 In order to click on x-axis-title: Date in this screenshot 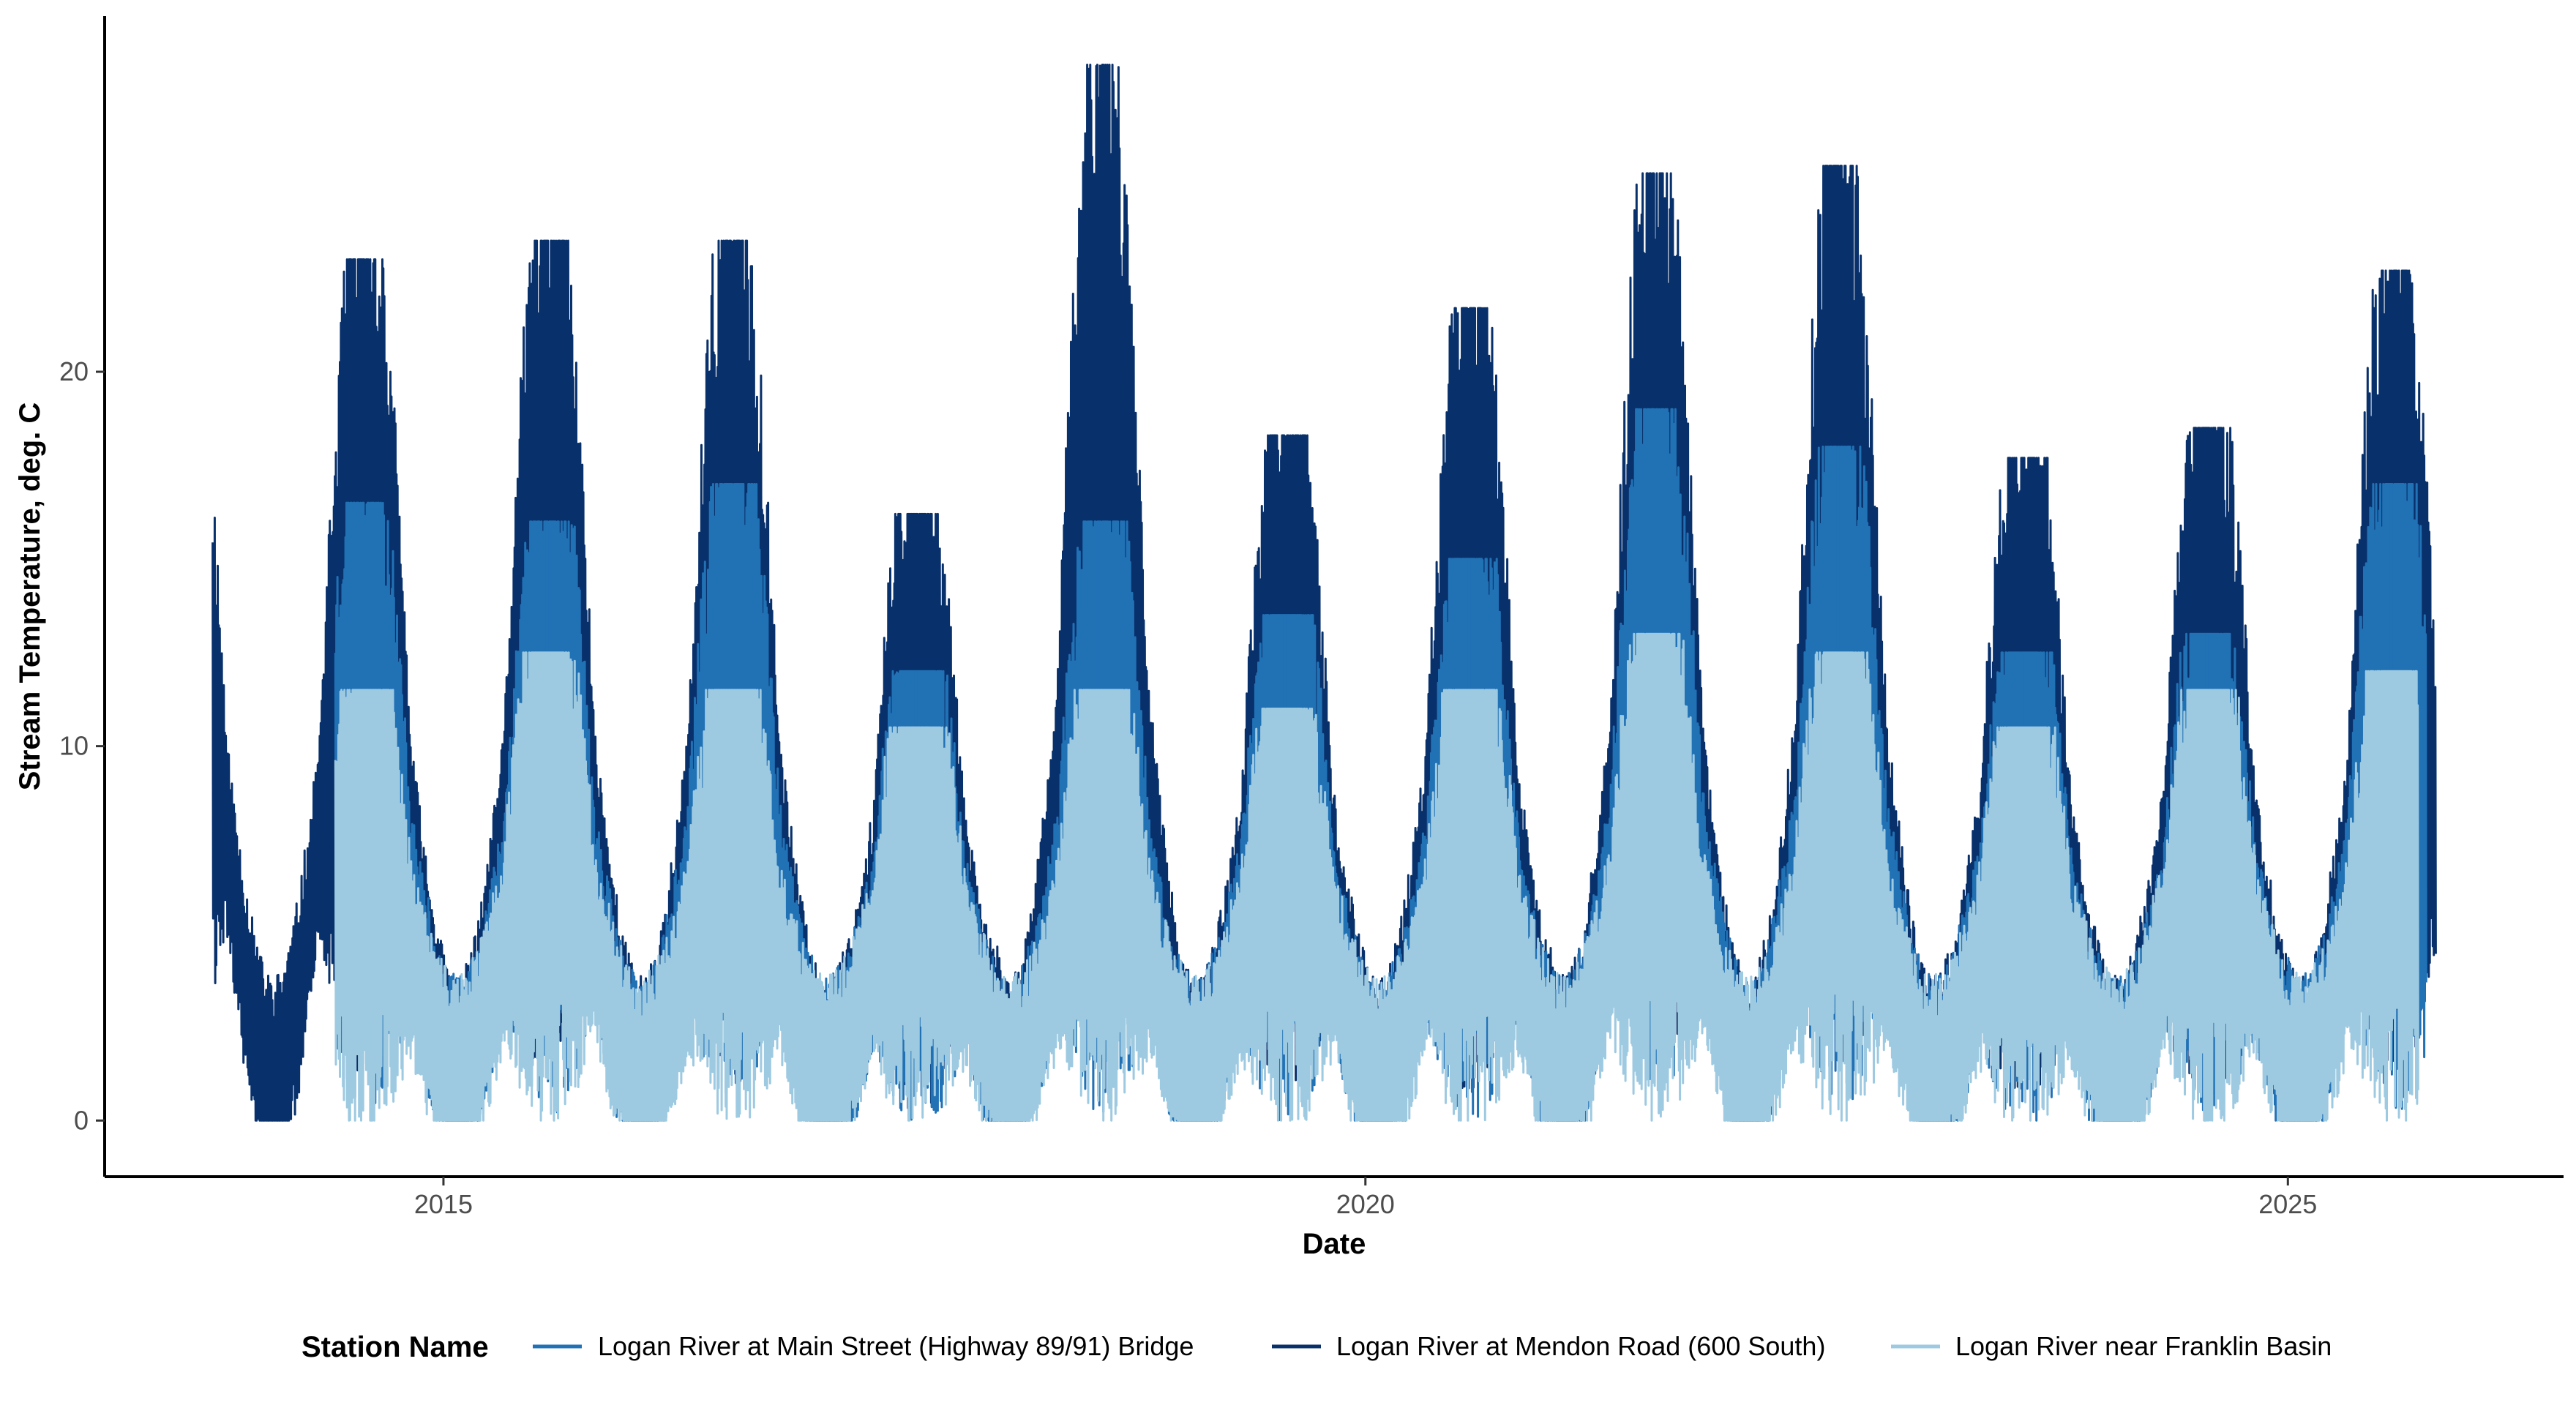, I will do `click(1334, 1244)`.